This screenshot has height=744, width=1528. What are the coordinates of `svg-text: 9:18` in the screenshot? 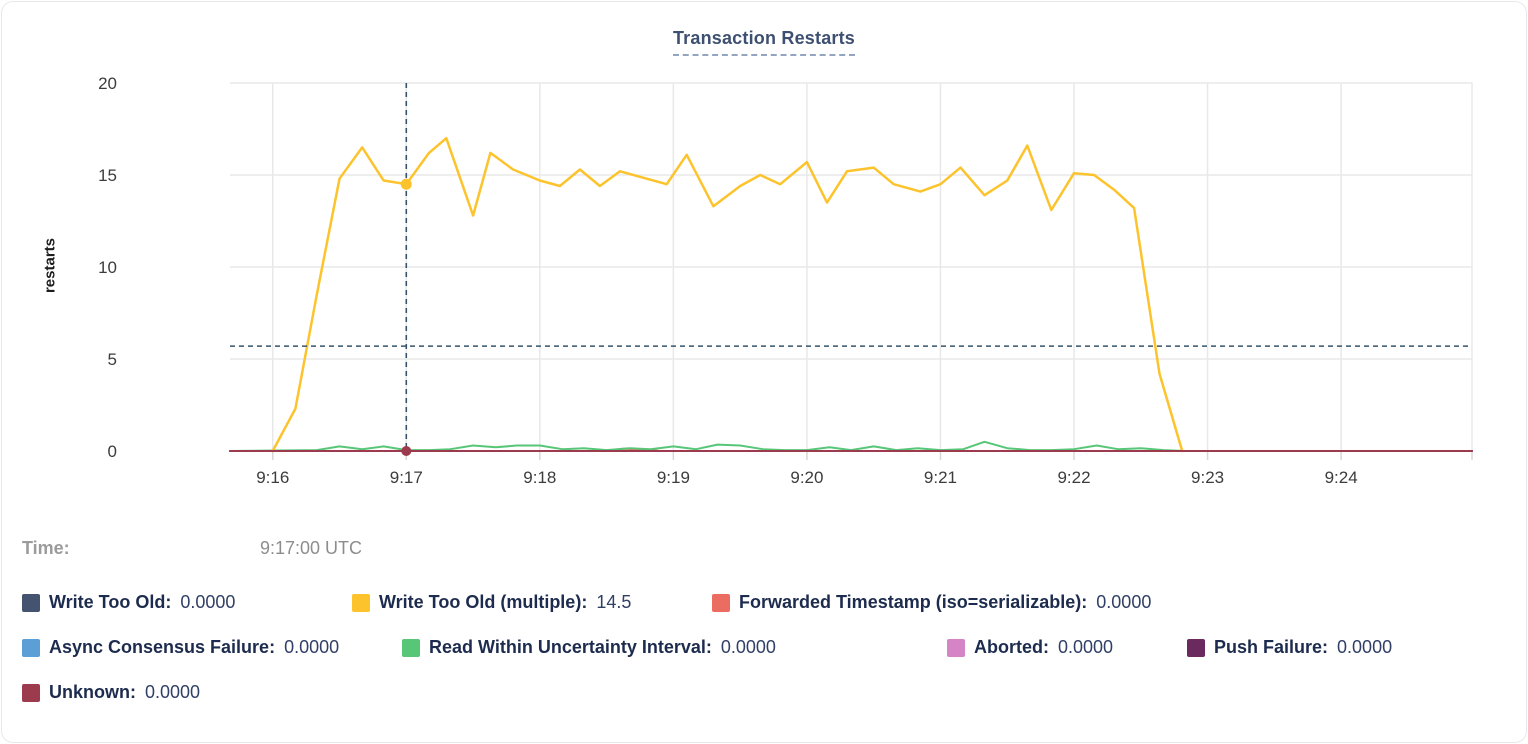 It's located at (539, 477).